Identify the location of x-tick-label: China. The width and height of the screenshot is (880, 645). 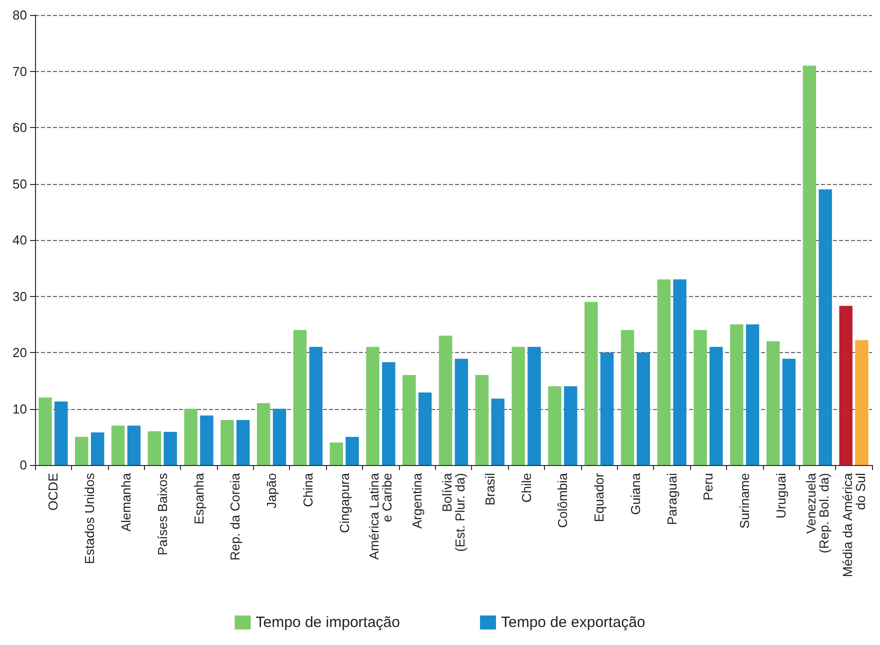
(308, 489).